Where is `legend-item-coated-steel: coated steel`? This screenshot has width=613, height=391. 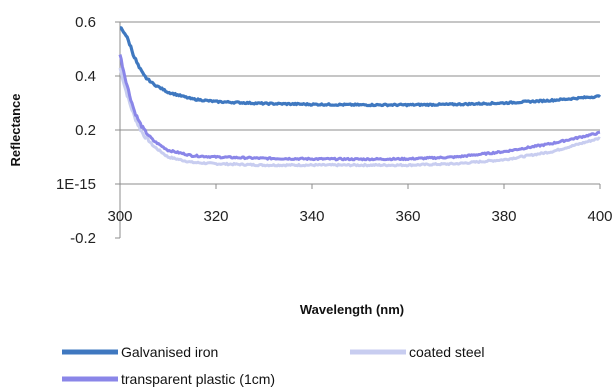 legend-item-coated-steel: coated steel is located at coordinates (417, 352).